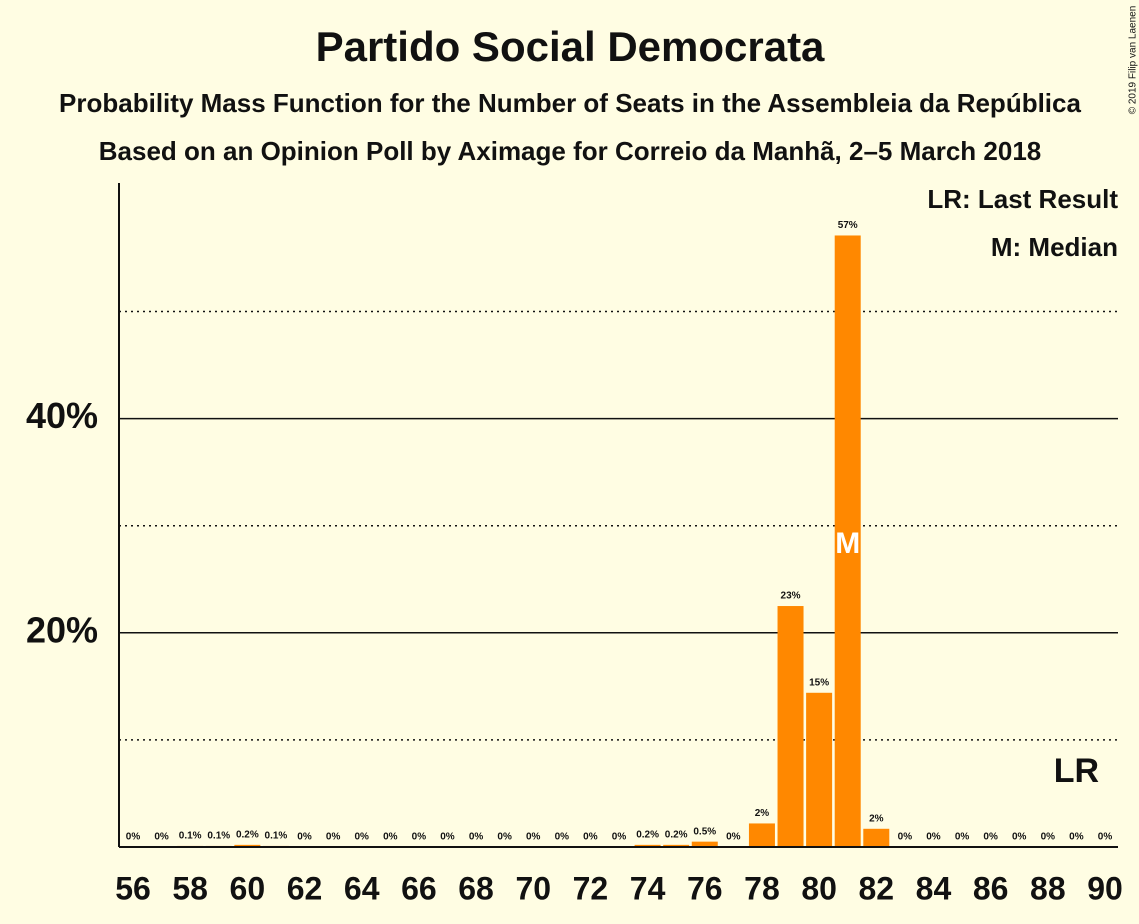 This screenshot has width=1139, height=924. What do you see at coordinates (419, 888) in the screenshot?
I see `x-tick-label: 66` at bounding box center [419, 888].